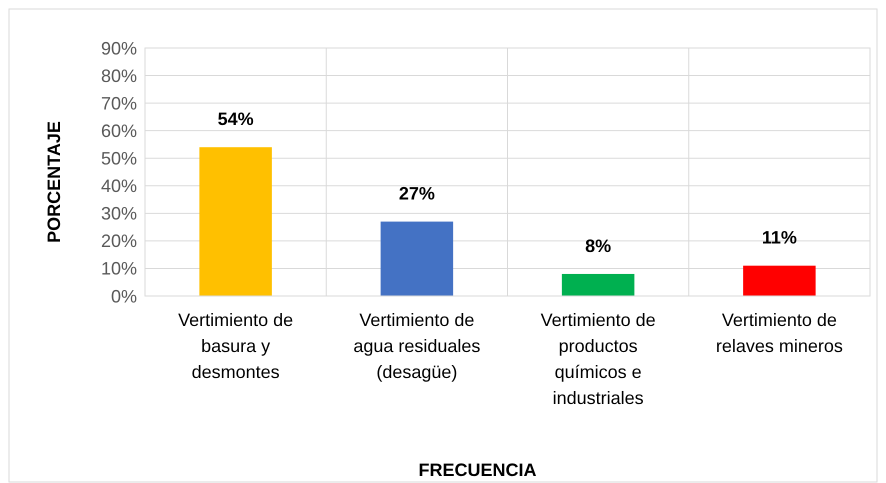 Image resolution: width=886 pixels, height=483 pixels. I want to click on x-tick-label: Vertimiento de basura y desmontes, so click(236, 346).